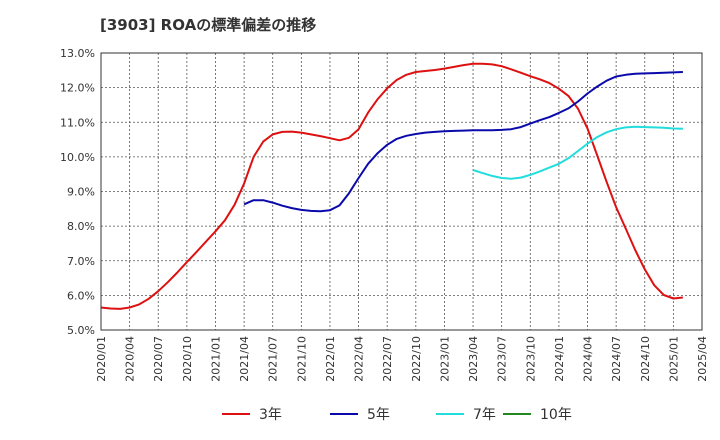  I want to click on x-tick-label: 2022/01, so click(330, 359).